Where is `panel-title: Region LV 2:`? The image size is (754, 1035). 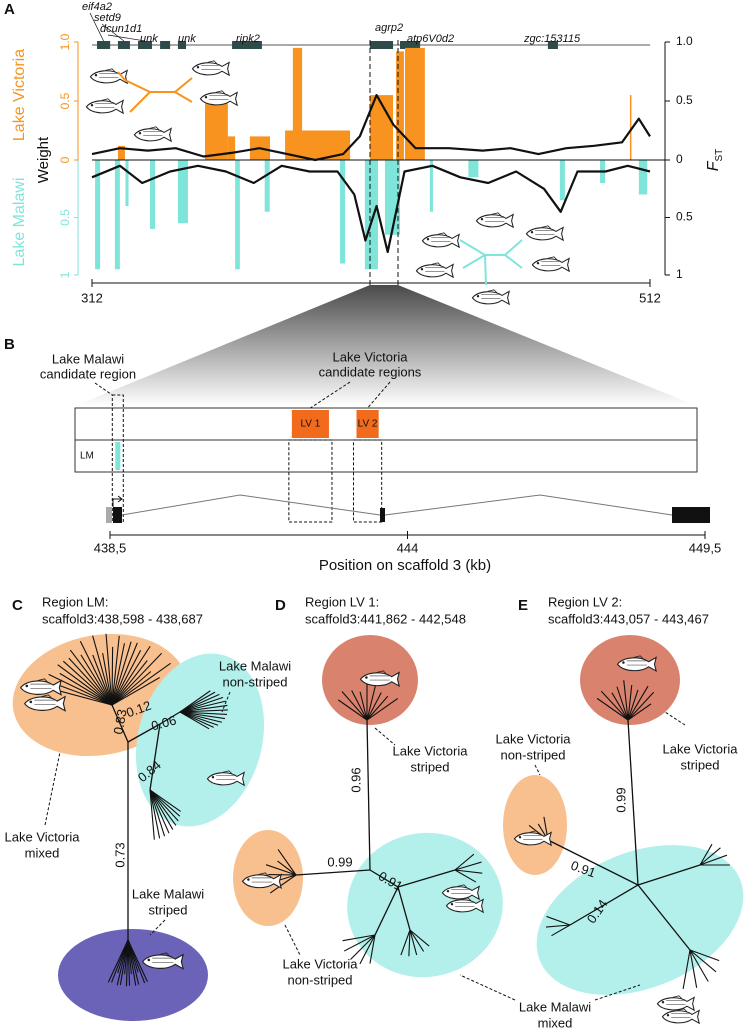 panel-title: Region LV 2: is located at coordinates (585, 601).